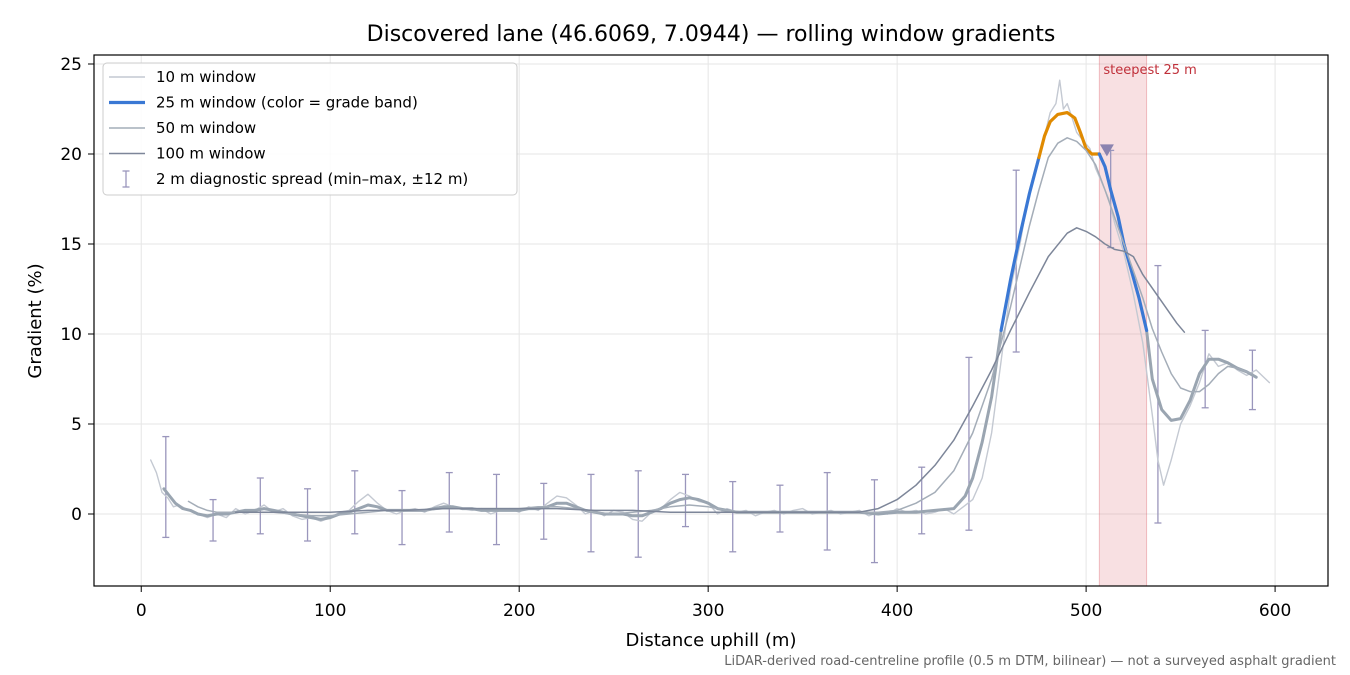  What do you see at coordinates (35, 320) in the screenshot?
I see `y-axis-label: Gradient (%)` at bounding box center [35, 320].